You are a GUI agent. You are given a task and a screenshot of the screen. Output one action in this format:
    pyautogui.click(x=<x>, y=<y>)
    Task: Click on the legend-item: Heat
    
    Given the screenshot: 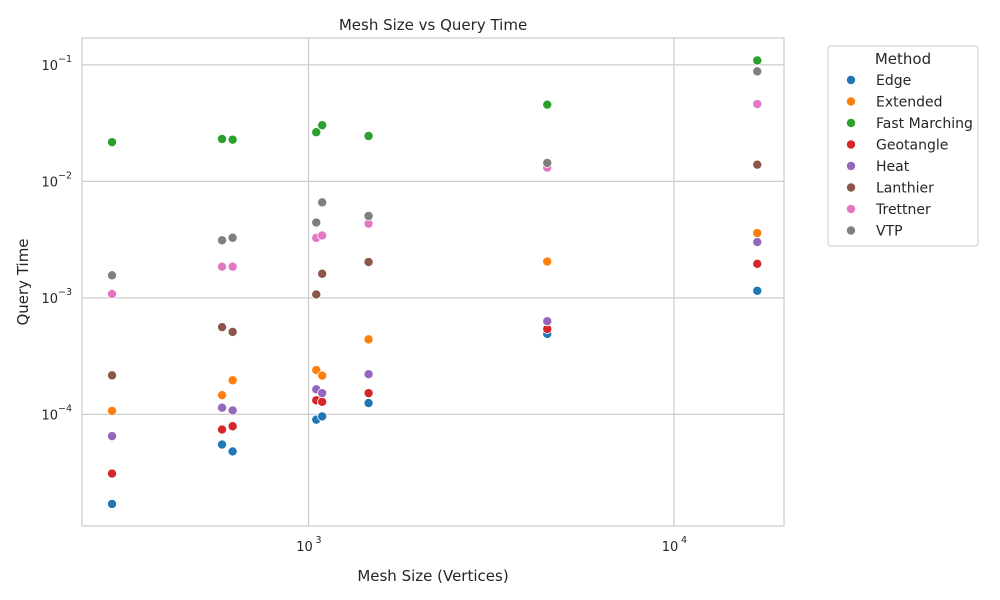 What is the action you would take?
    pyautogui.click(x=878, y=167)
    